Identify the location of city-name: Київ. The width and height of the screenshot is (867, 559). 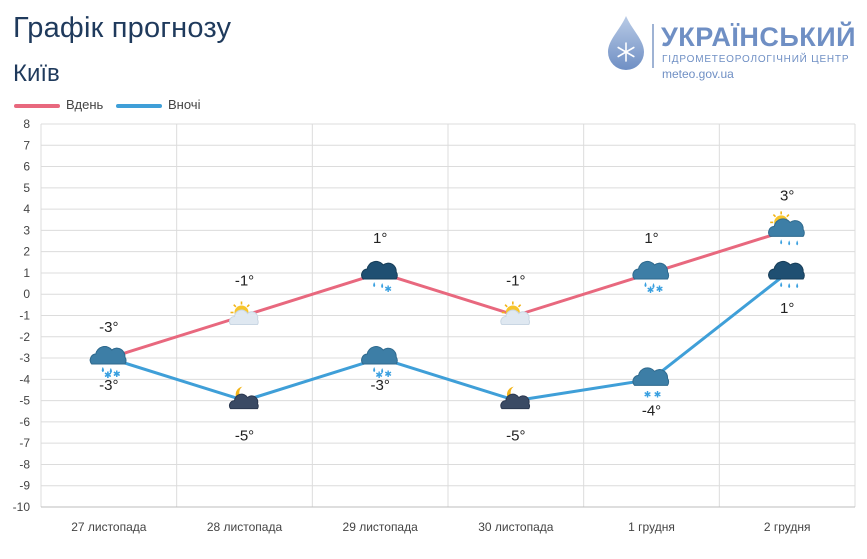
(36, 73).